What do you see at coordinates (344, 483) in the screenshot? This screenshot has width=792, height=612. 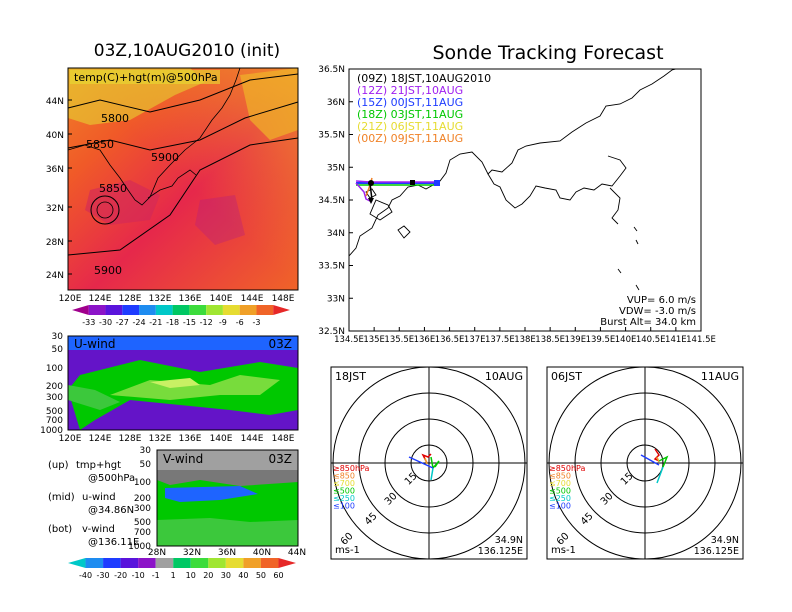 I see `hodo-level-label: ≤700` at bounding box center [344, 483].